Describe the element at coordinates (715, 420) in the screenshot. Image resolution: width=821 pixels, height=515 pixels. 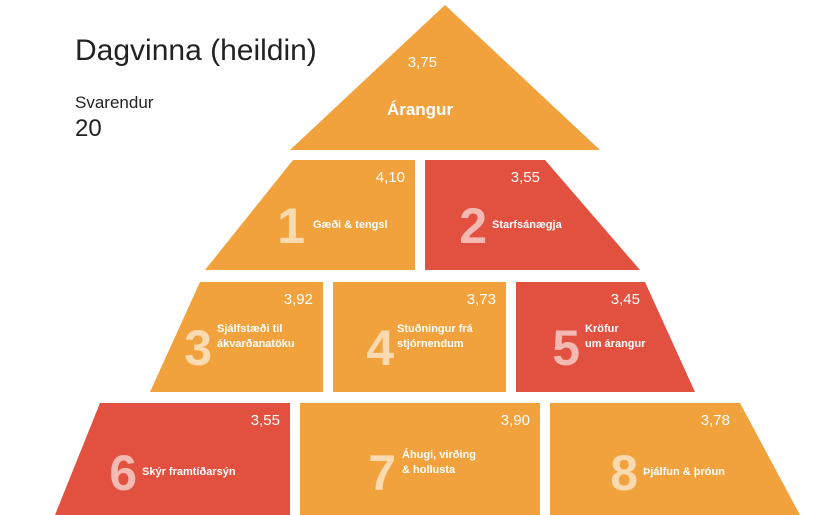
I see `score: 3,78` at that location.